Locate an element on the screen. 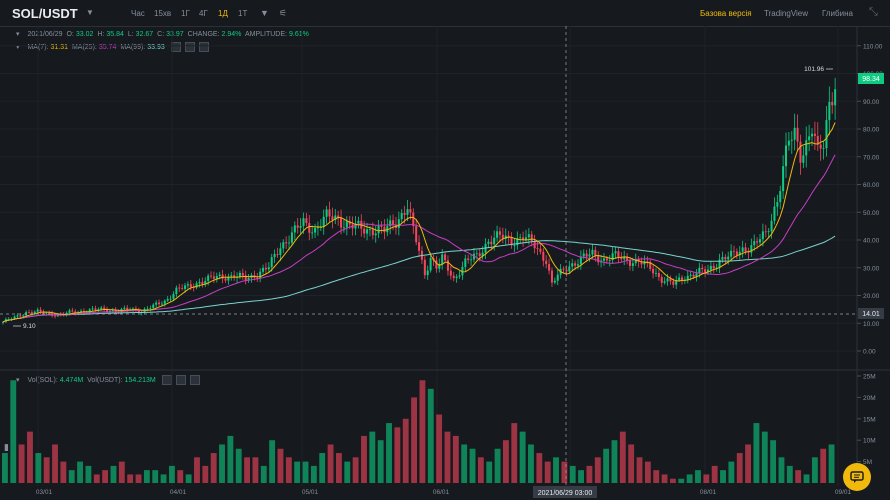  vol-close-icon is located at coordinates (194, 380).